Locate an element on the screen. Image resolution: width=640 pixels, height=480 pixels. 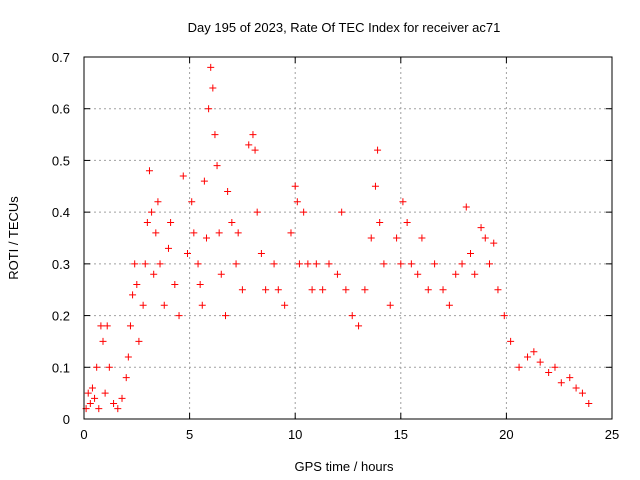
x-axis-label: GPS time / hours is located at coordinates (344, 466).